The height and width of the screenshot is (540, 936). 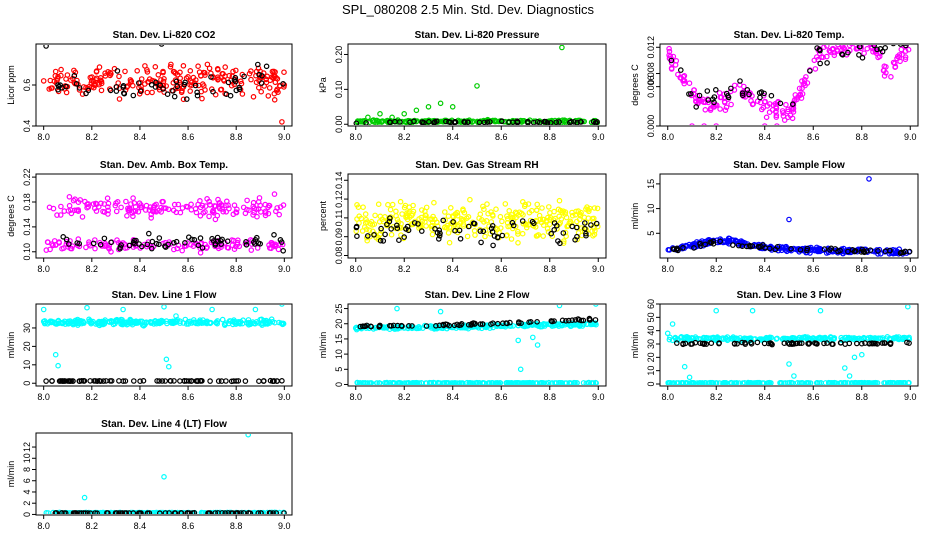 I want to click on x-tick-label: 8.4, so click(x=452, y=269).